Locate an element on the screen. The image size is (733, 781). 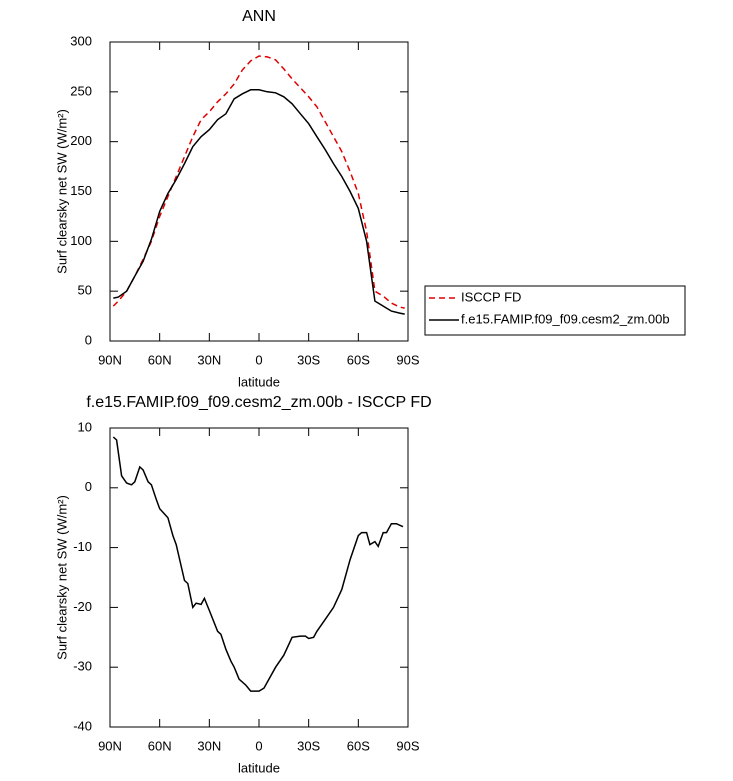
y-tick-label: 10 is located at coordinates (85, 426).